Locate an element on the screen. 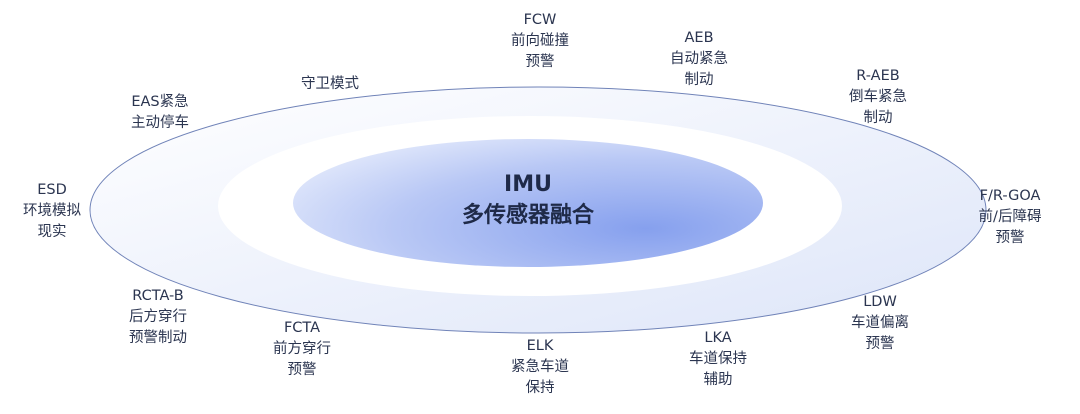 The height and width of the screenshot is (414, 1080). feature-desc: 前/后障碍 is located at coordinates (1010, 217).